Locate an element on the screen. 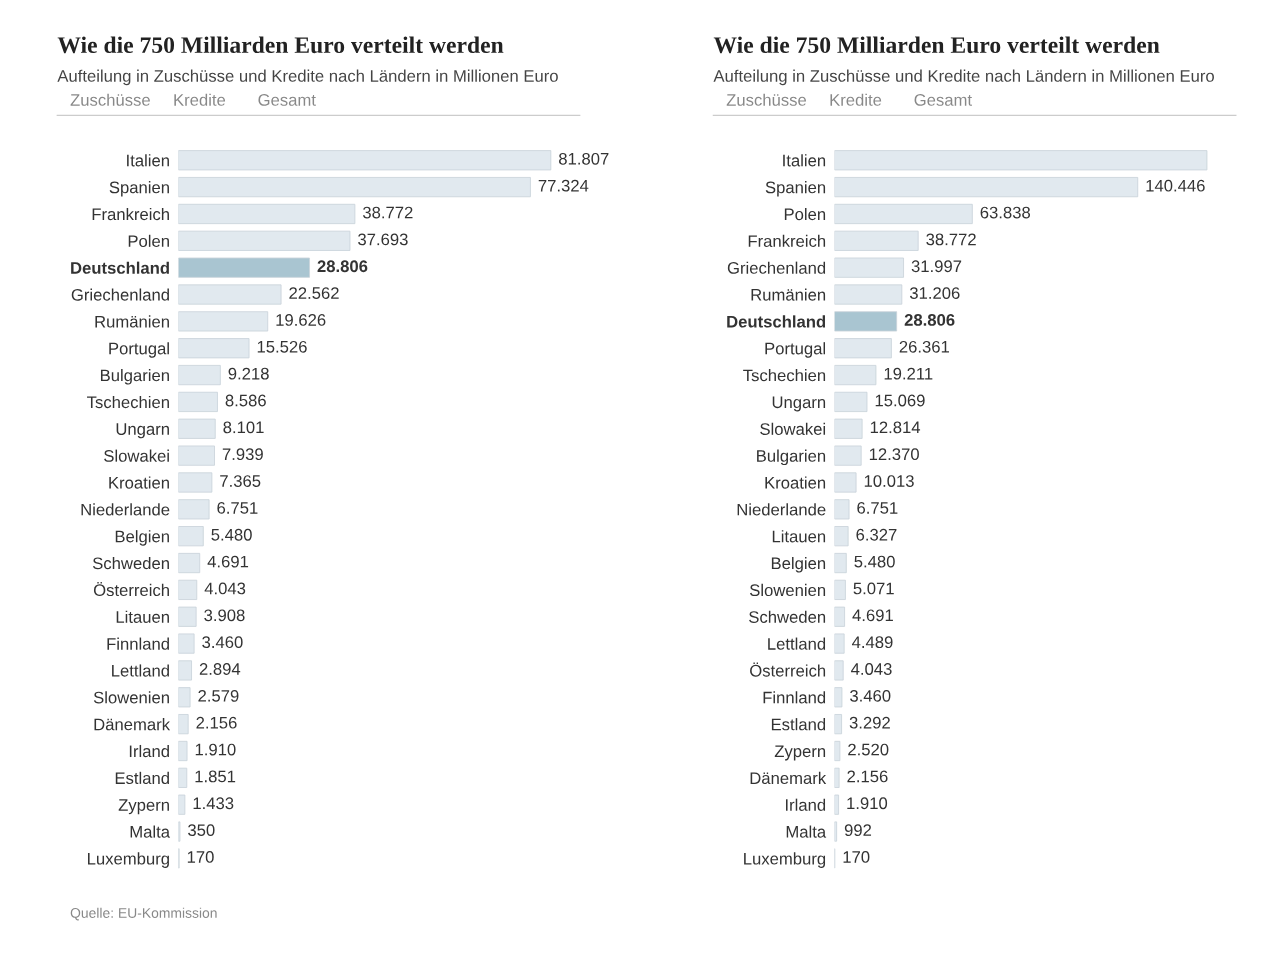 This screenshot has width=1274, height=961. data-label: 1.910 is located at coordinates (867, 803).